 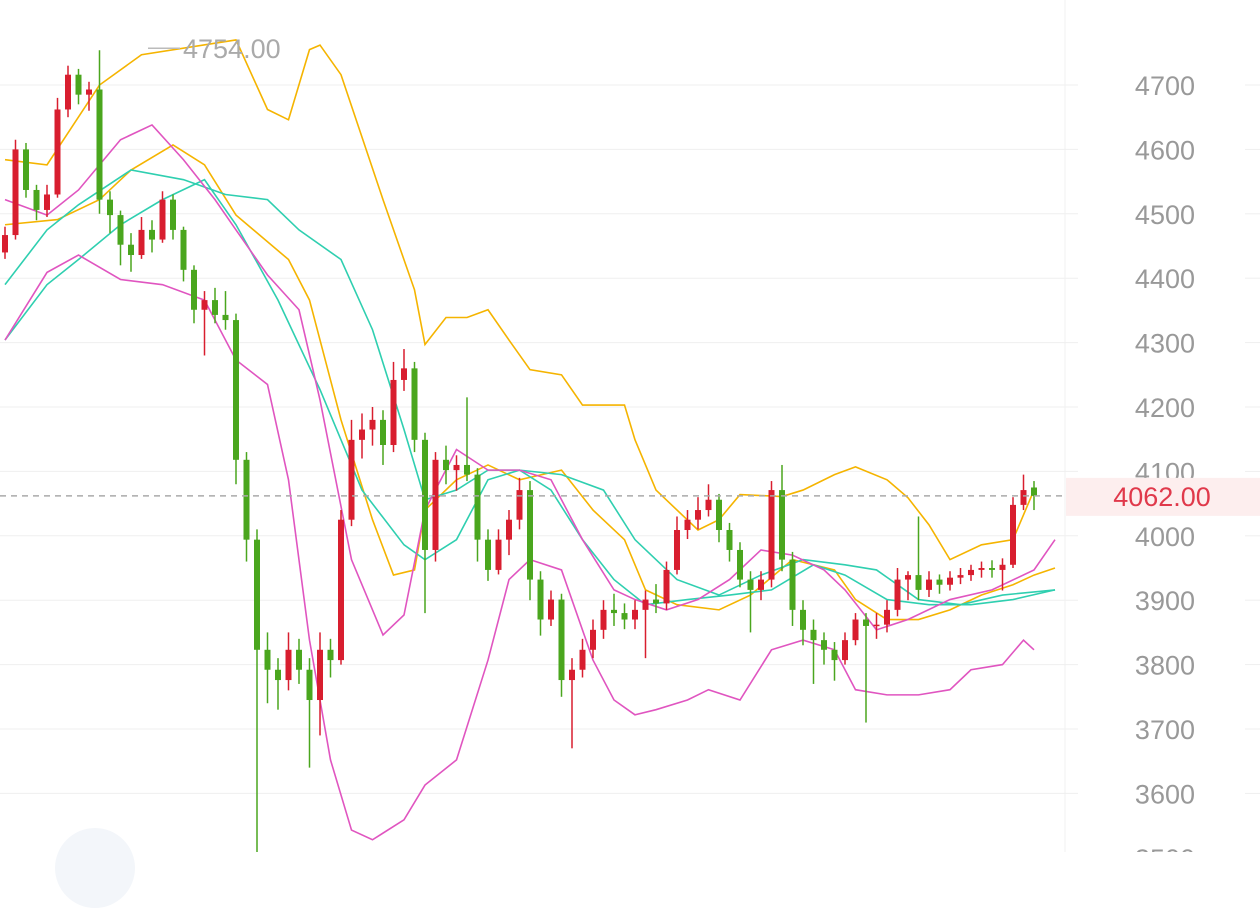 I want to click on y-tick-label: 4300, so click(x=1165, y=344).